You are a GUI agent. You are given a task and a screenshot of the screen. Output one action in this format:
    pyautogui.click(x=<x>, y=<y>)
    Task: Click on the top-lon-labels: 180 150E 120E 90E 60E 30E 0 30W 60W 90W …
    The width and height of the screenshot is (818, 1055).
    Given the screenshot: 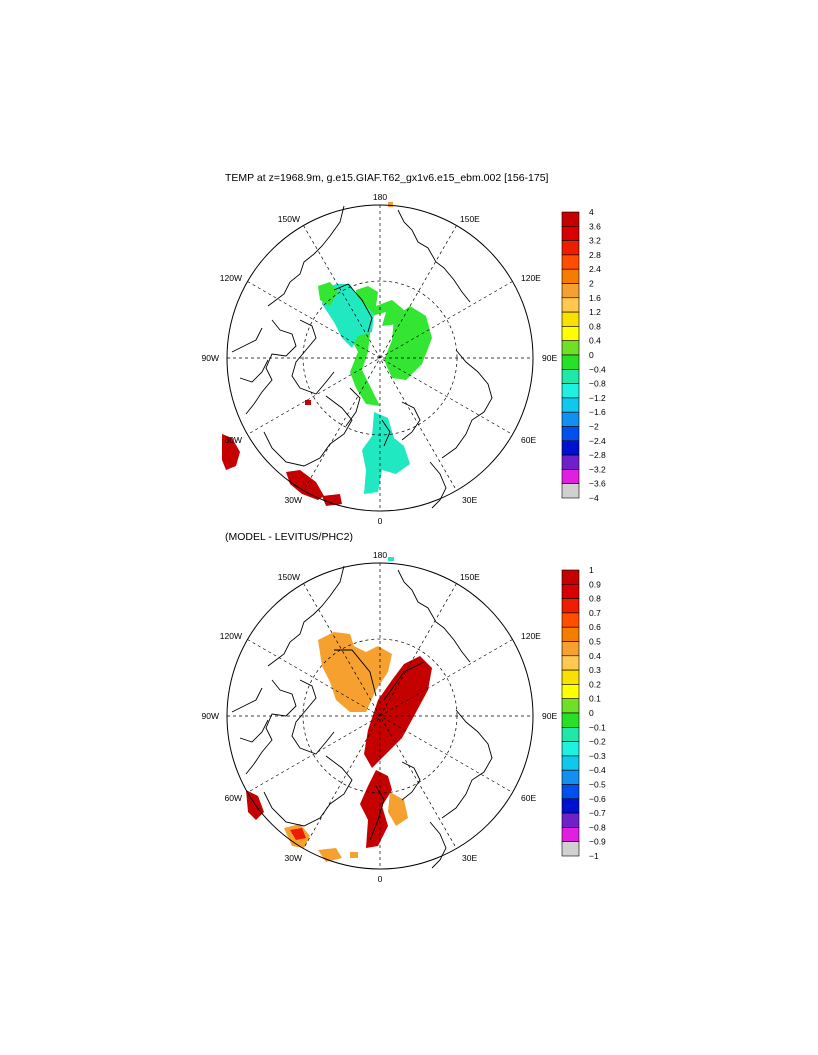 What is the action you would take?
    pyautogui.click(x=380, y=359)
    